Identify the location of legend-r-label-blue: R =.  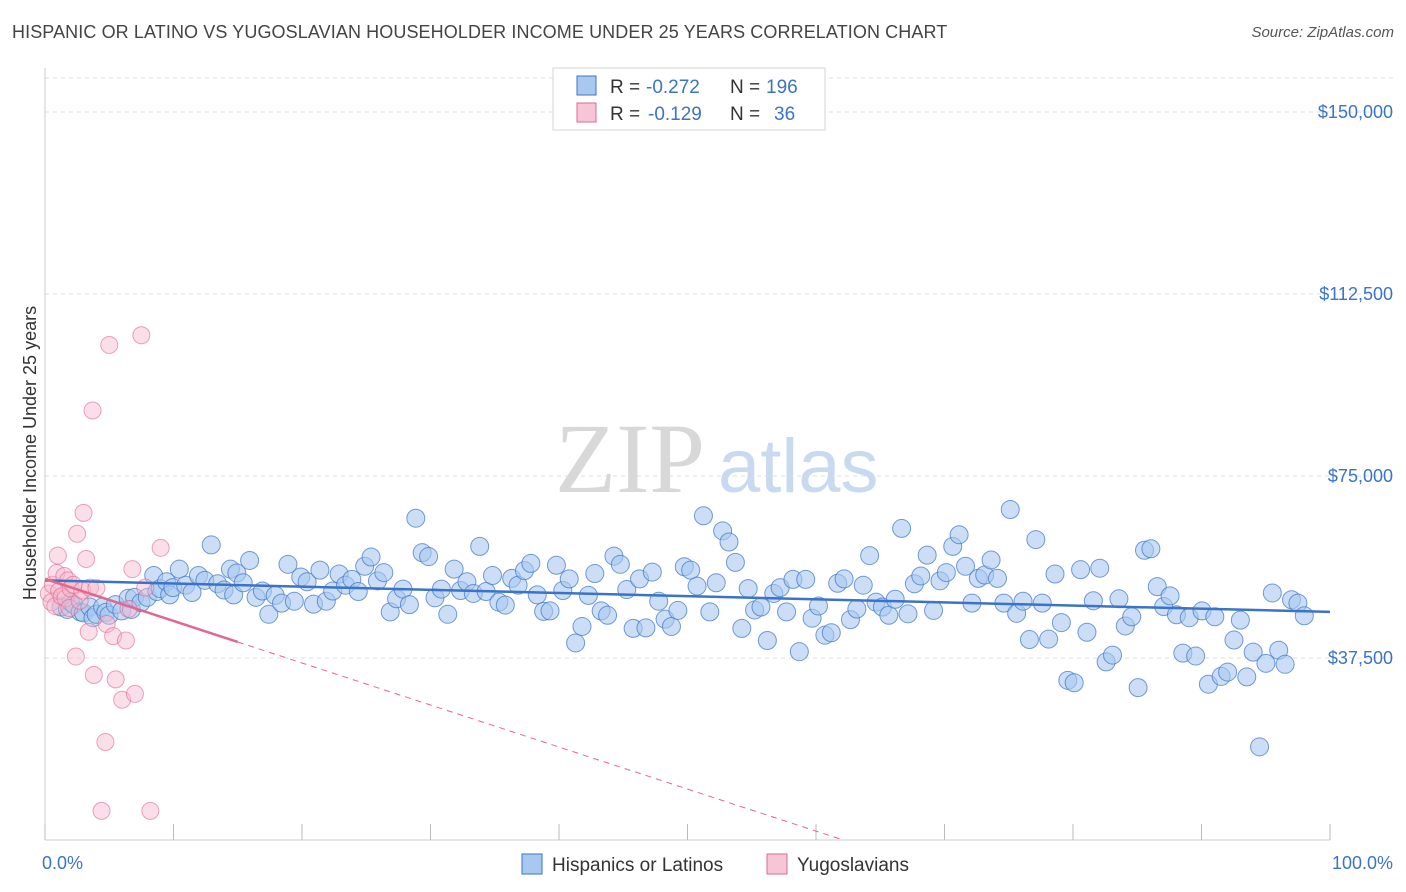
(625, 87).